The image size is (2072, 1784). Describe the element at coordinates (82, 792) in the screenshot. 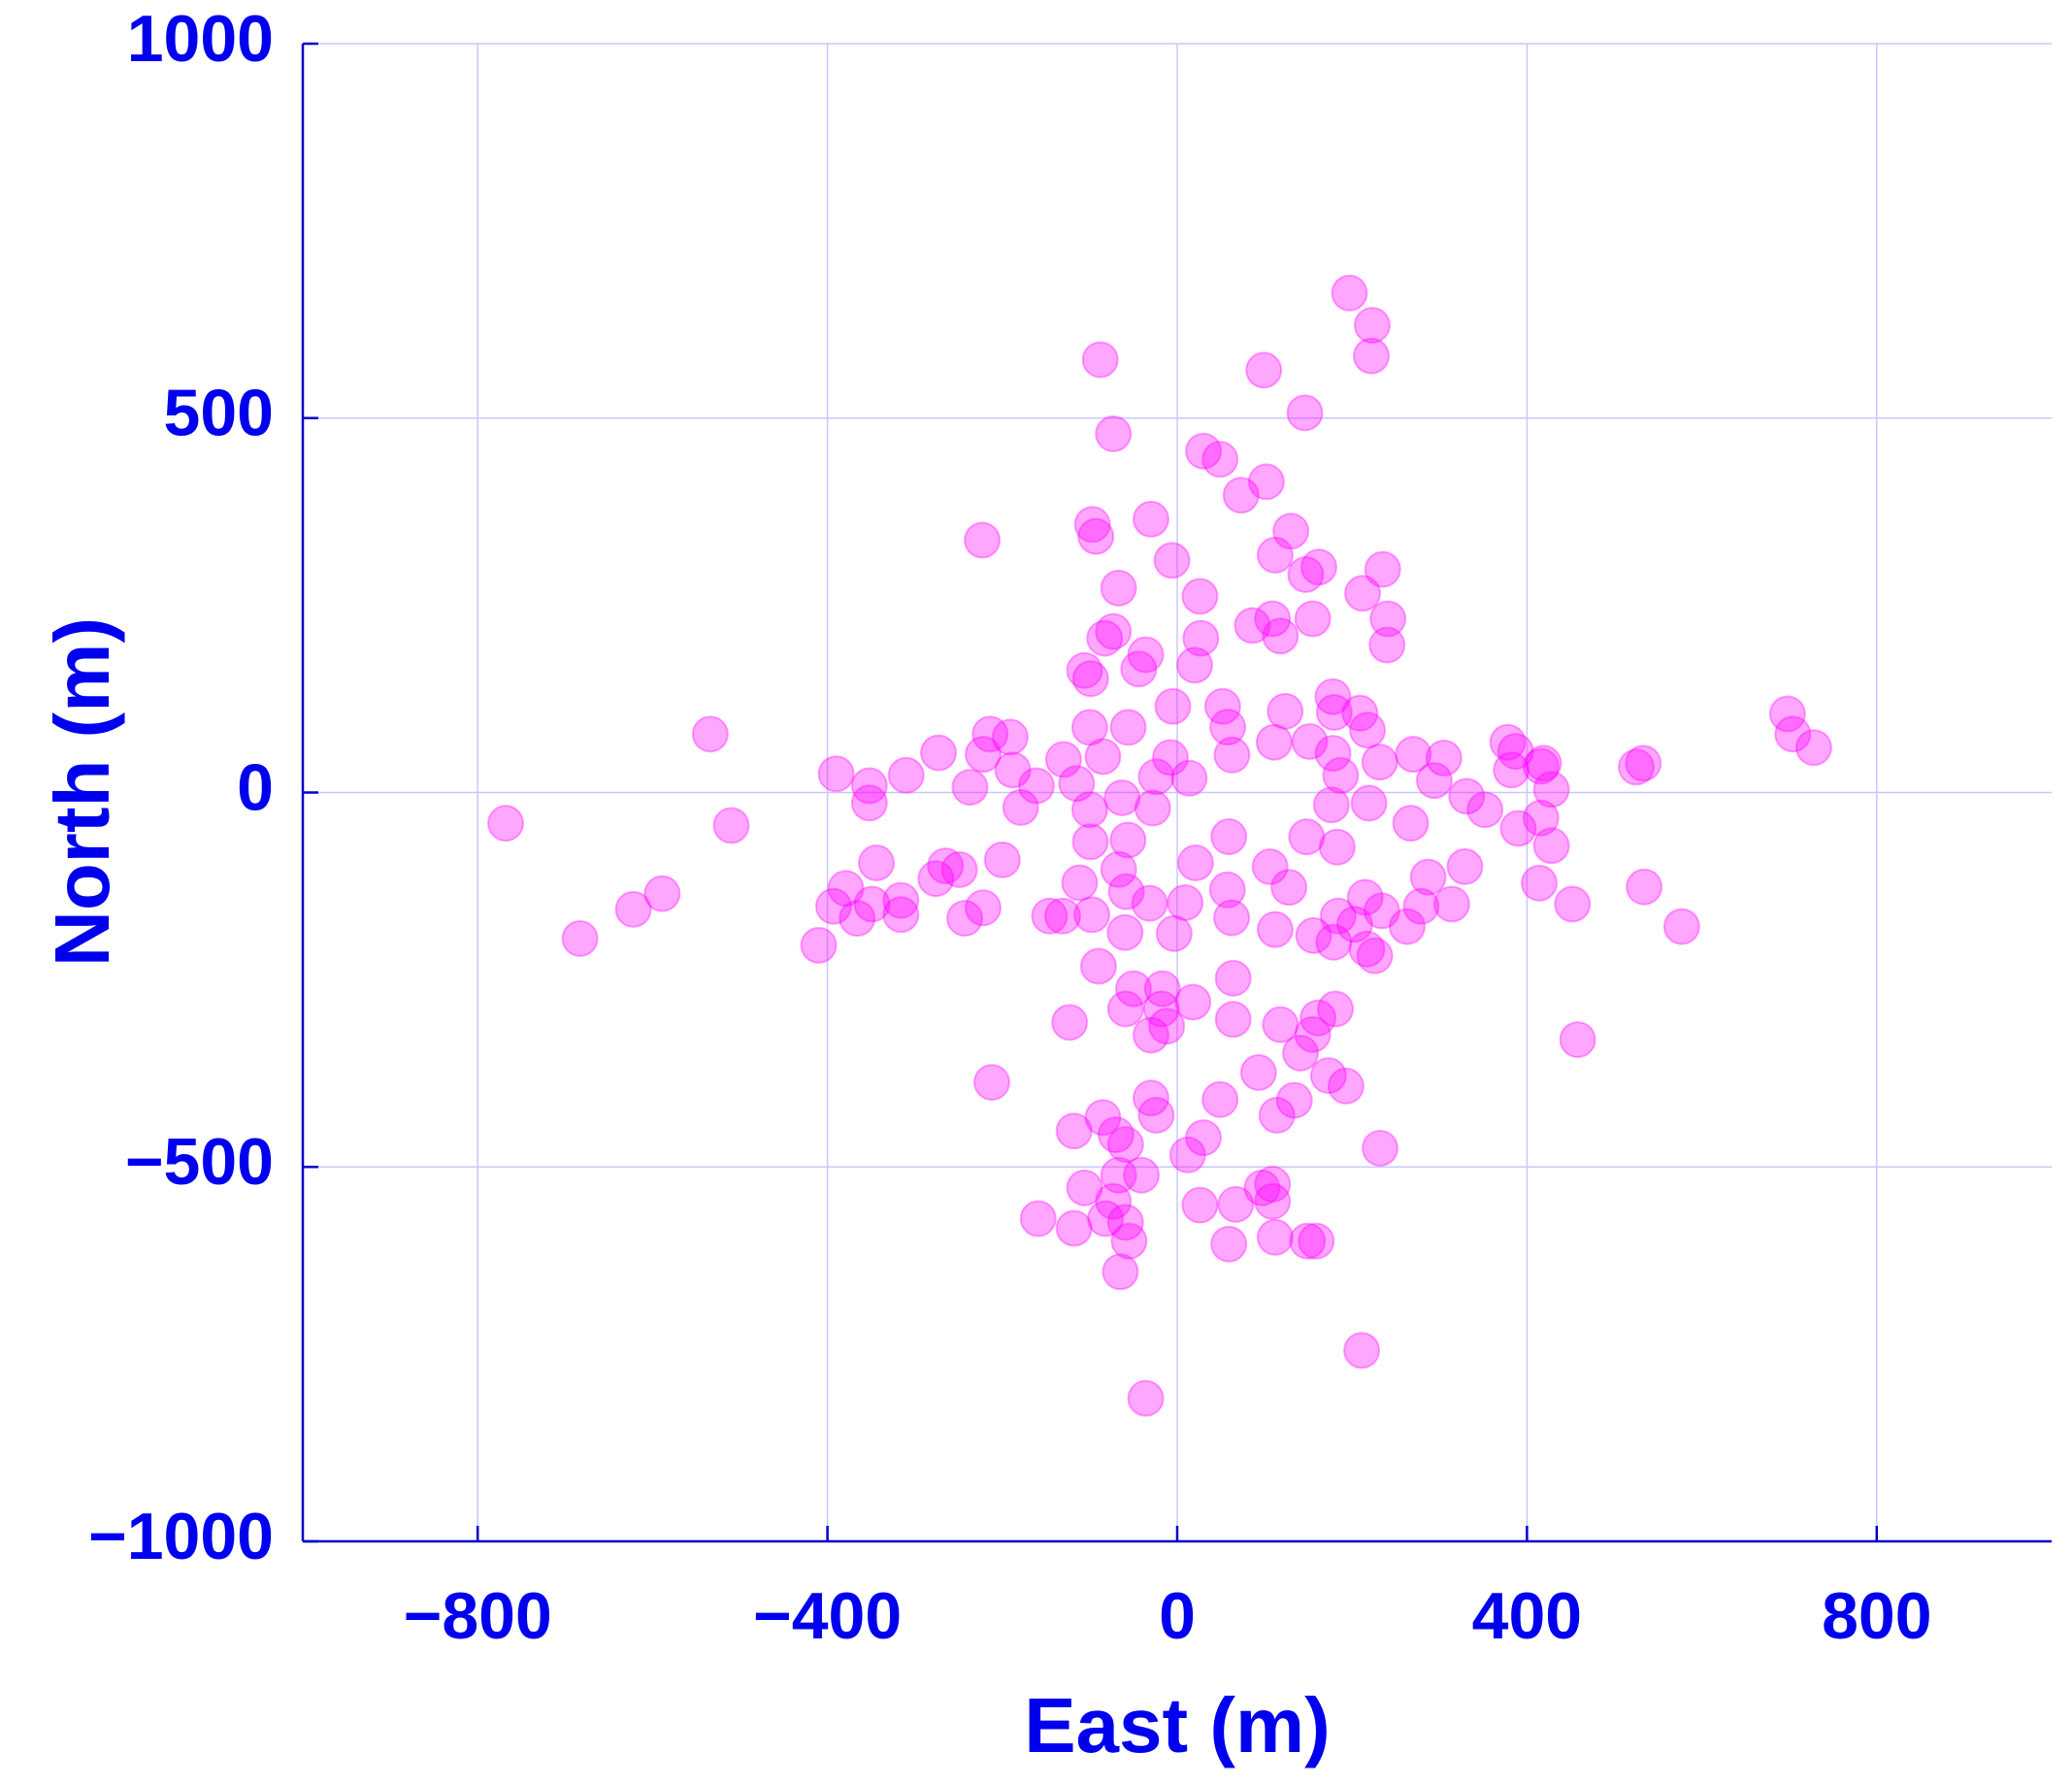

I see `y-axis-label: North (m)` at that location.